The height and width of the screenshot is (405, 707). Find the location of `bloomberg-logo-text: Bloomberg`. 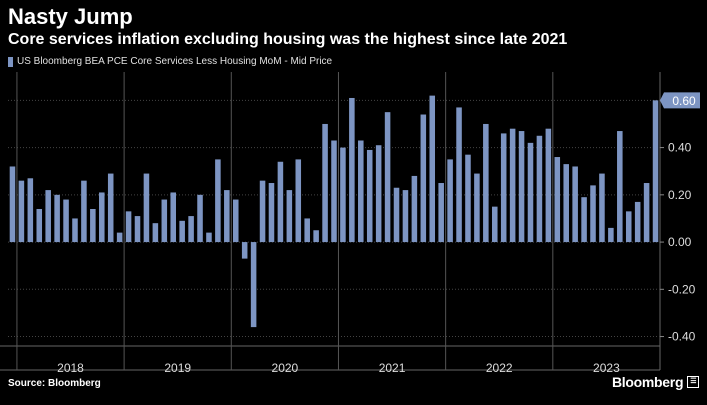

bloomberg-logo-text: Bloomberg is located at coordinates (648, 382).